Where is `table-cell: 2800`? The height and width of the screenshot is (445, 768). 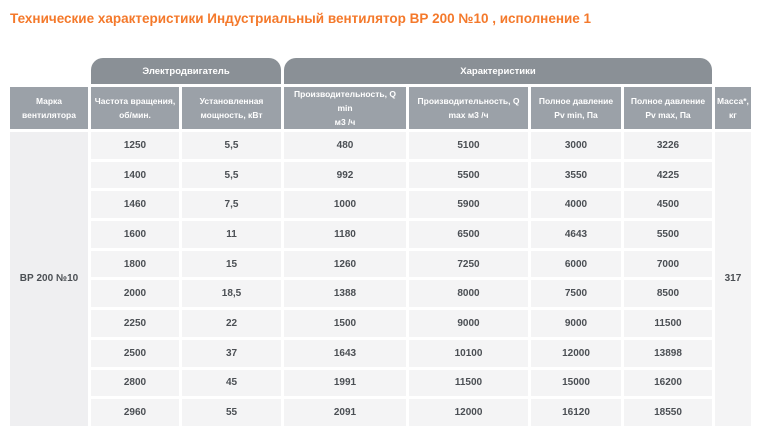
table-cell: 2800 is located at coordinates (135, 383).